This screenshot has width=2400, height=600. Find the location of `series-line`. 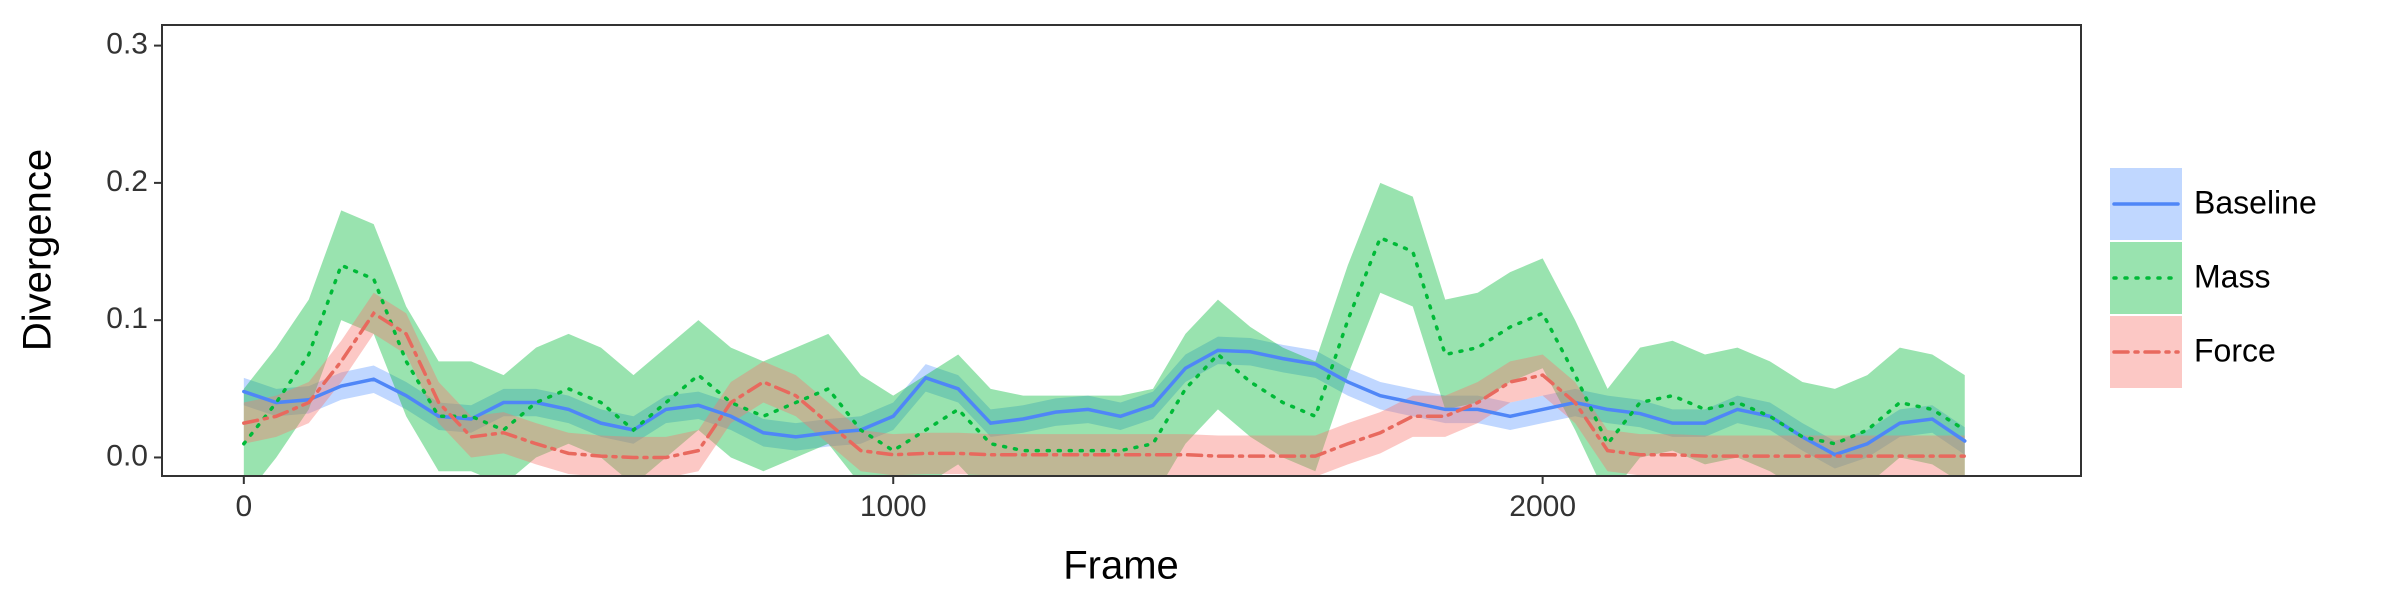

series-line is located at coordinates (1104, 402).